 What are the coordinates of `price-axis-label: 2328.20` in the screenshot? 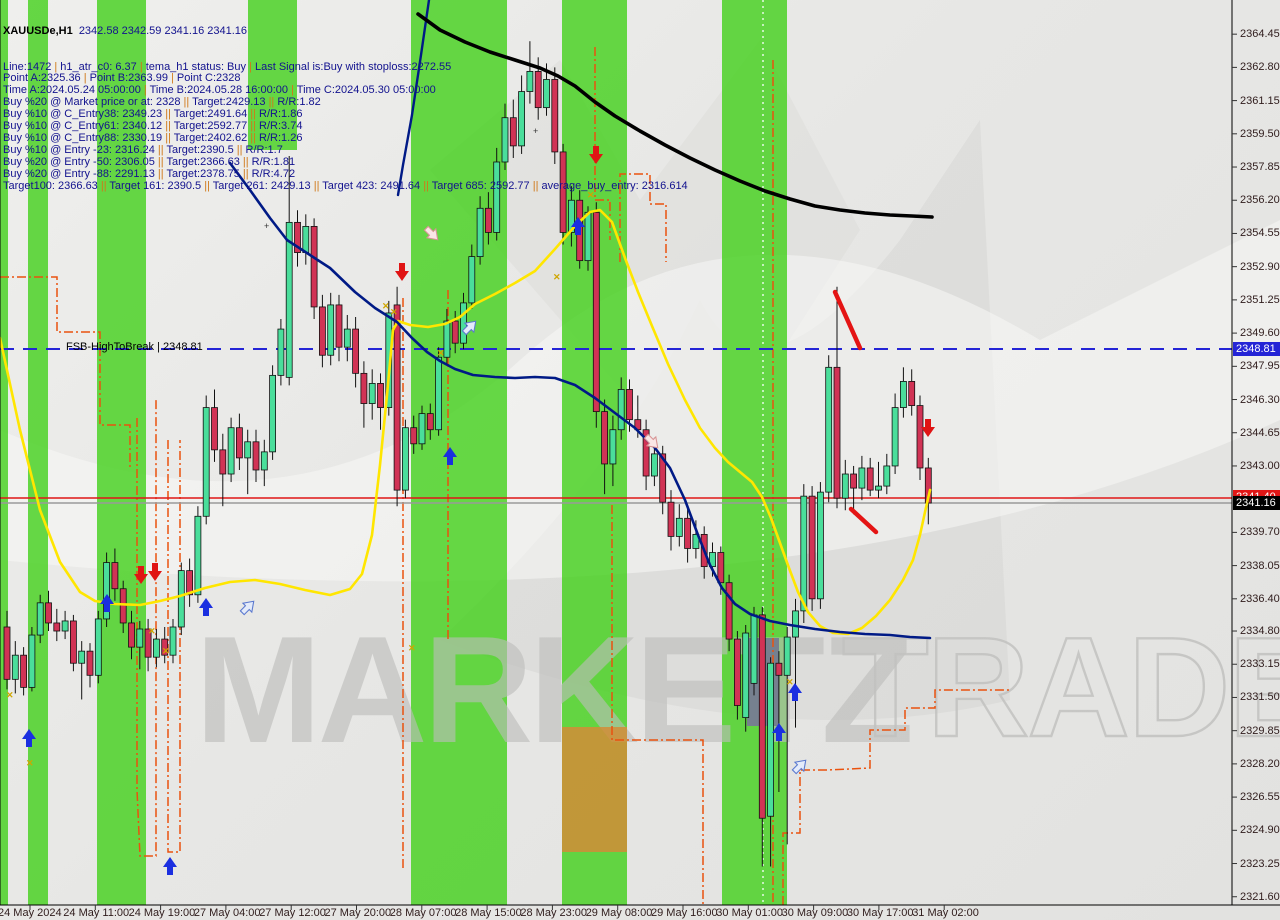 It's located at (1260, 763).